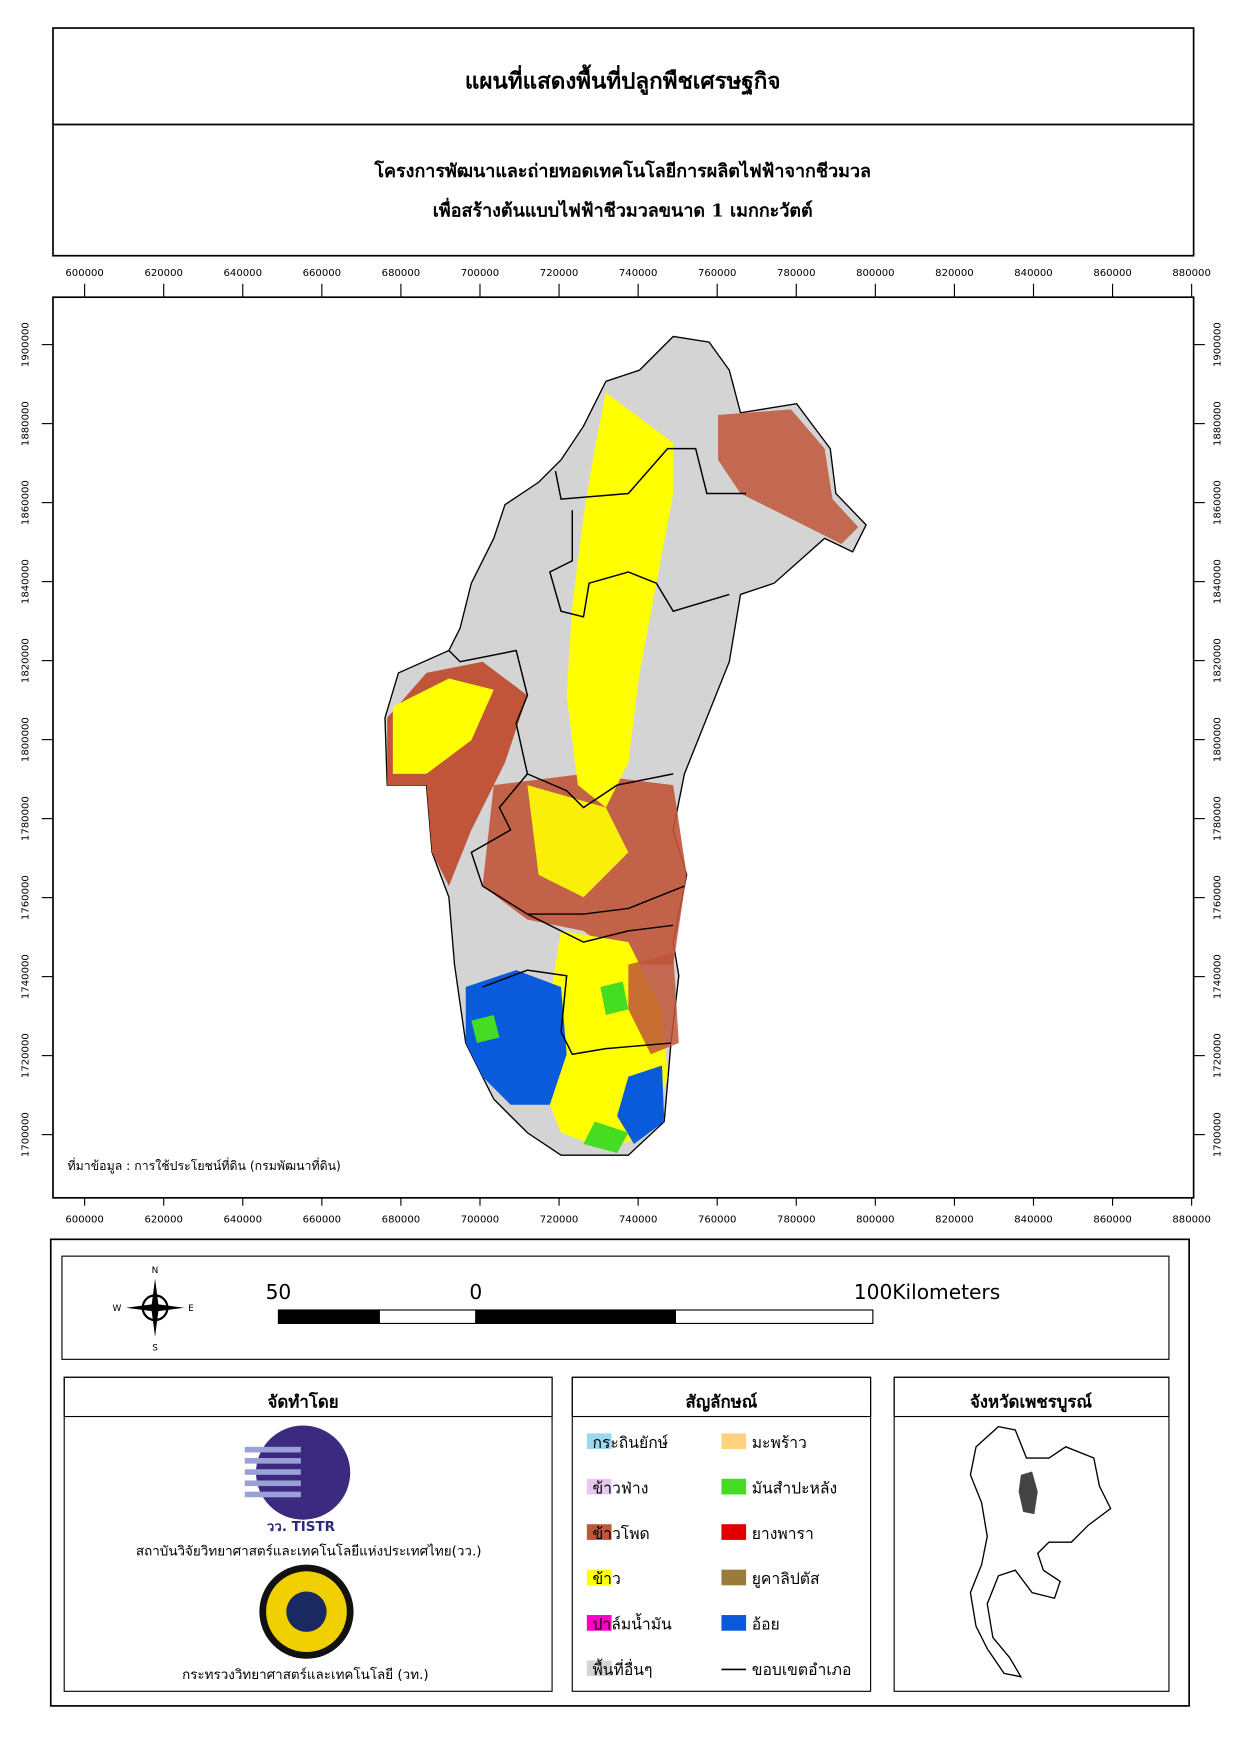  What do you see at coordinates (1218, 818) in the screenshot?
I see `y-tick-label: 1780000` at bounding box center [1218, 818].